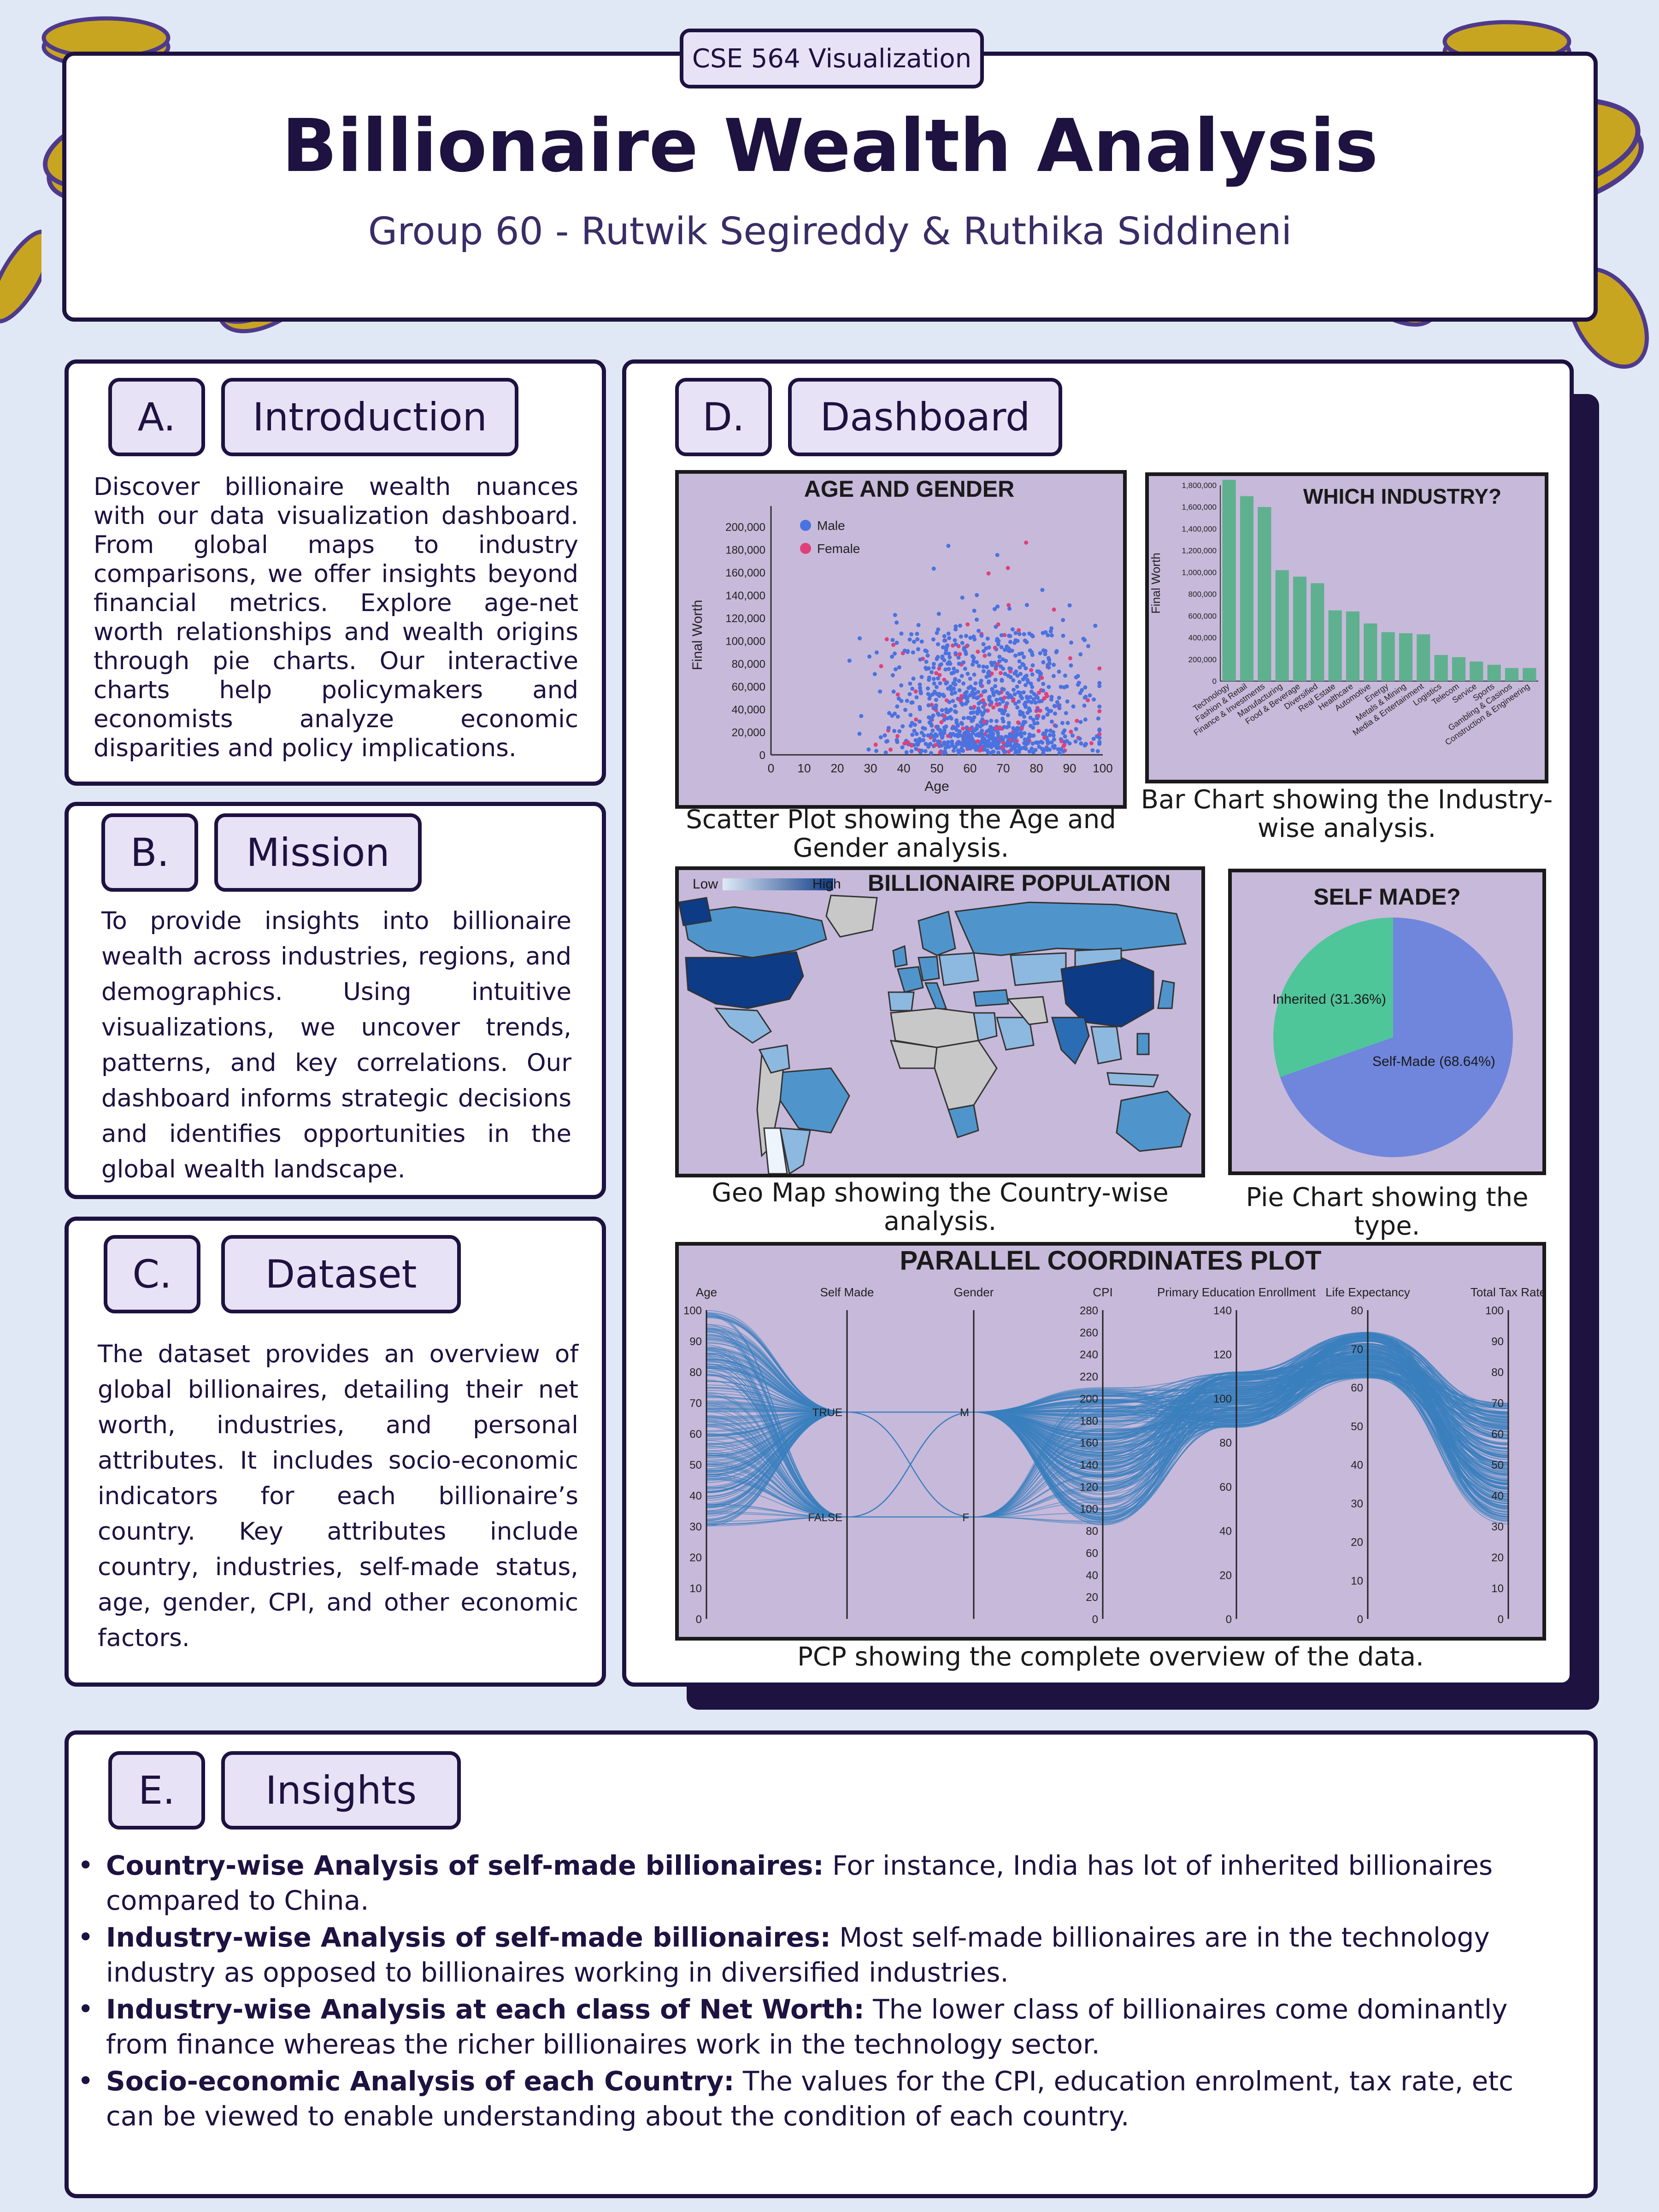  What do you see at coordinates (804, 768) in the screenshot?
I see `scatter-x-tick: 10` at bounding box center [804, 768].